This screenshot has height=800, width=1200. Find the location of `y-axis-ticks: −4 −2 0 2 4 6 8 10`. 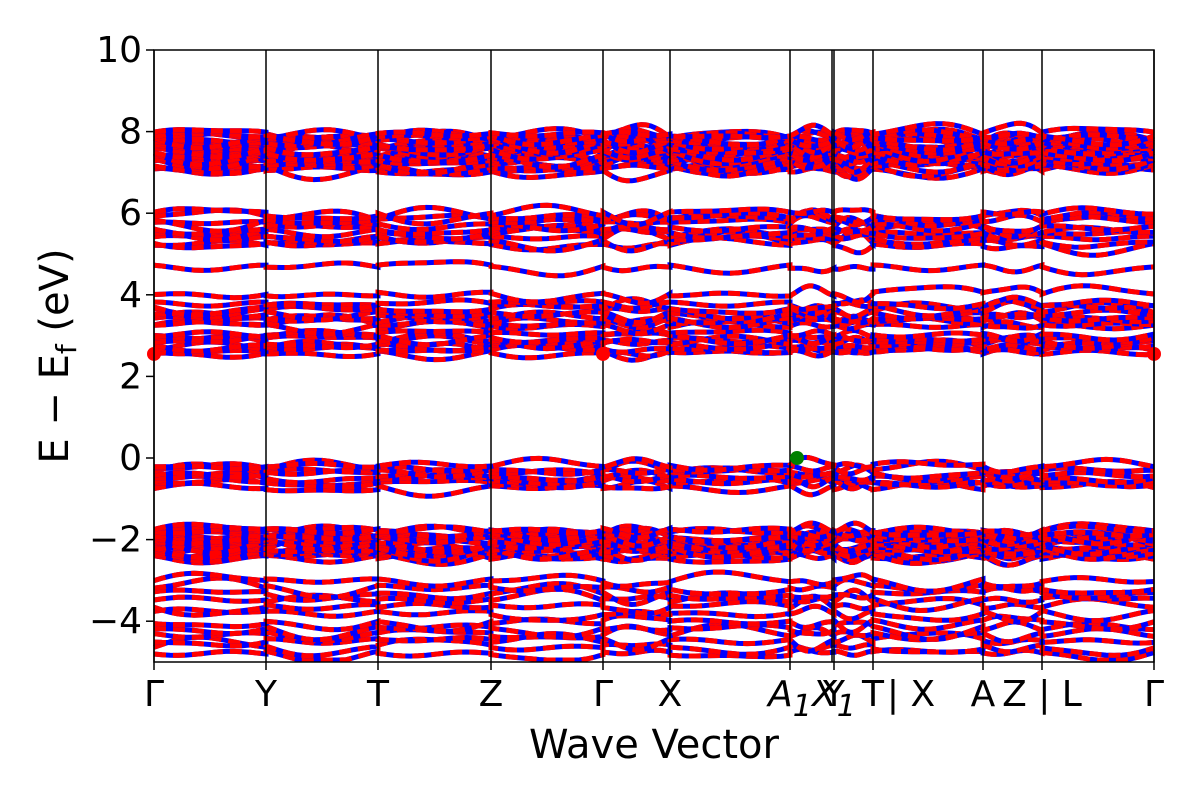

y-axis-ticks: −4 −2 0 2 4 6 8 10 is located at coordinates (121, 336).